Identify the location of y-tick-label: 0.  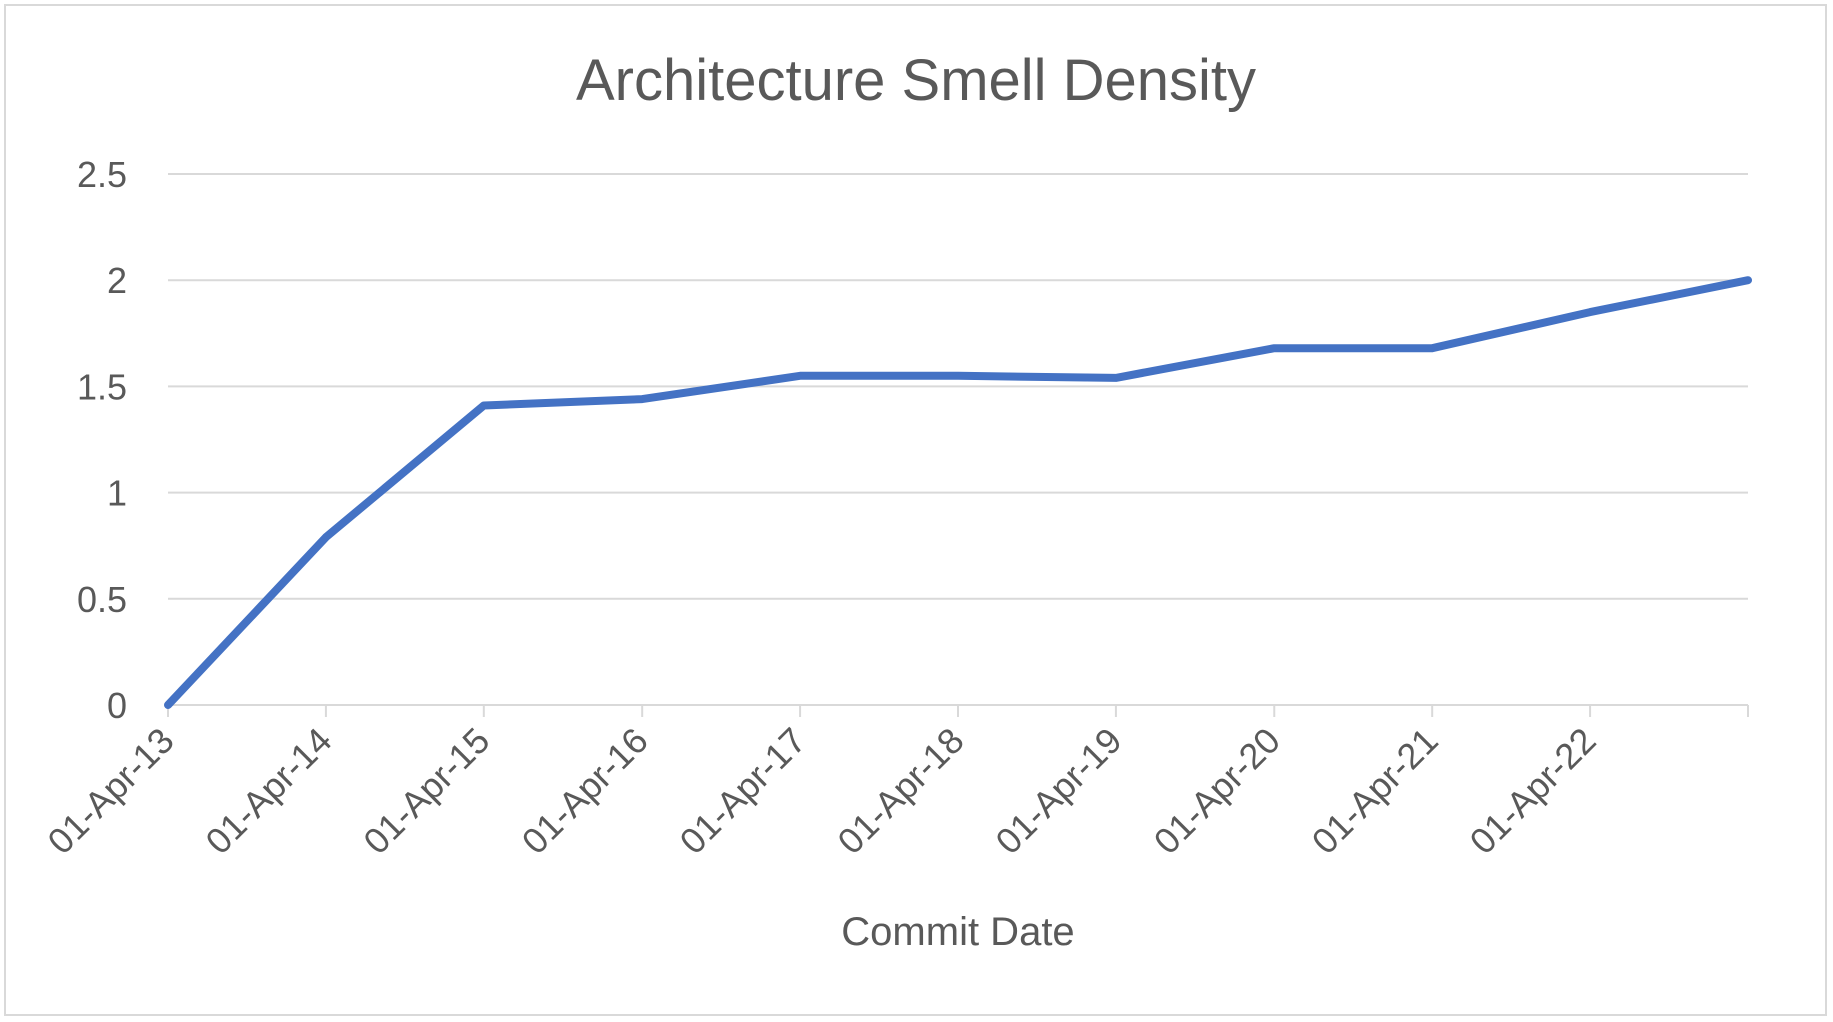
(117, 705).